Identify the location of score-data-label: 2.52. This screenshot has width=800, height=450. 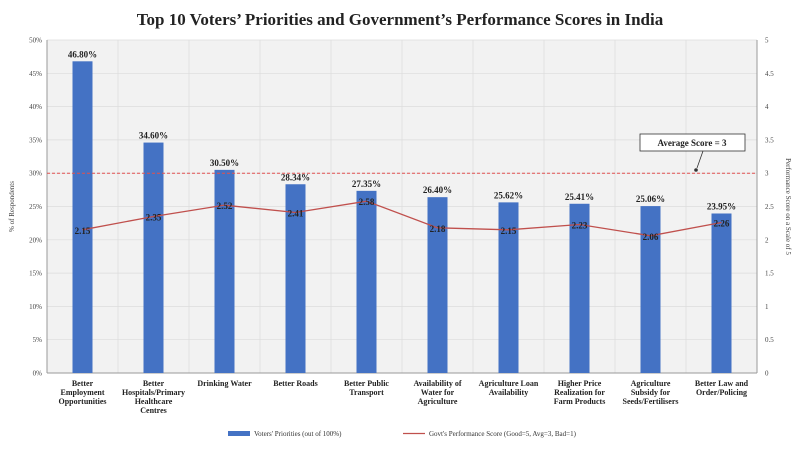
(225, 206).